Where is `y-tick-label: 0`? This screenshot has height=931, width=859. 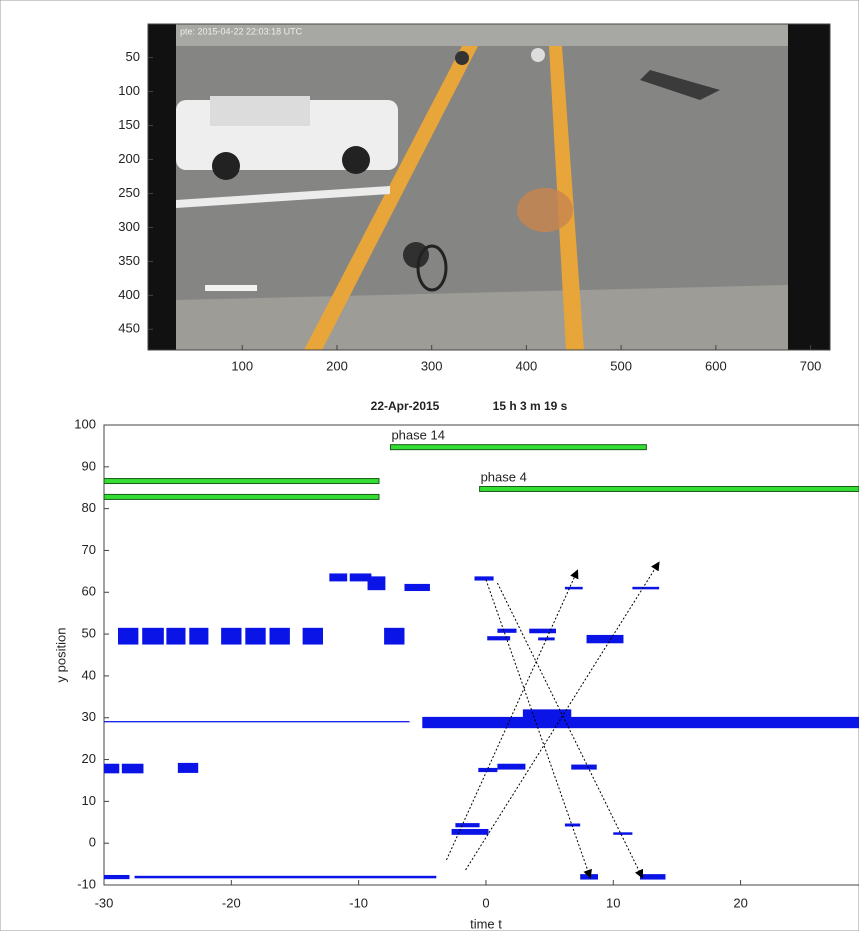 y-tick-label: 0 is located at coordinates (92, 842).